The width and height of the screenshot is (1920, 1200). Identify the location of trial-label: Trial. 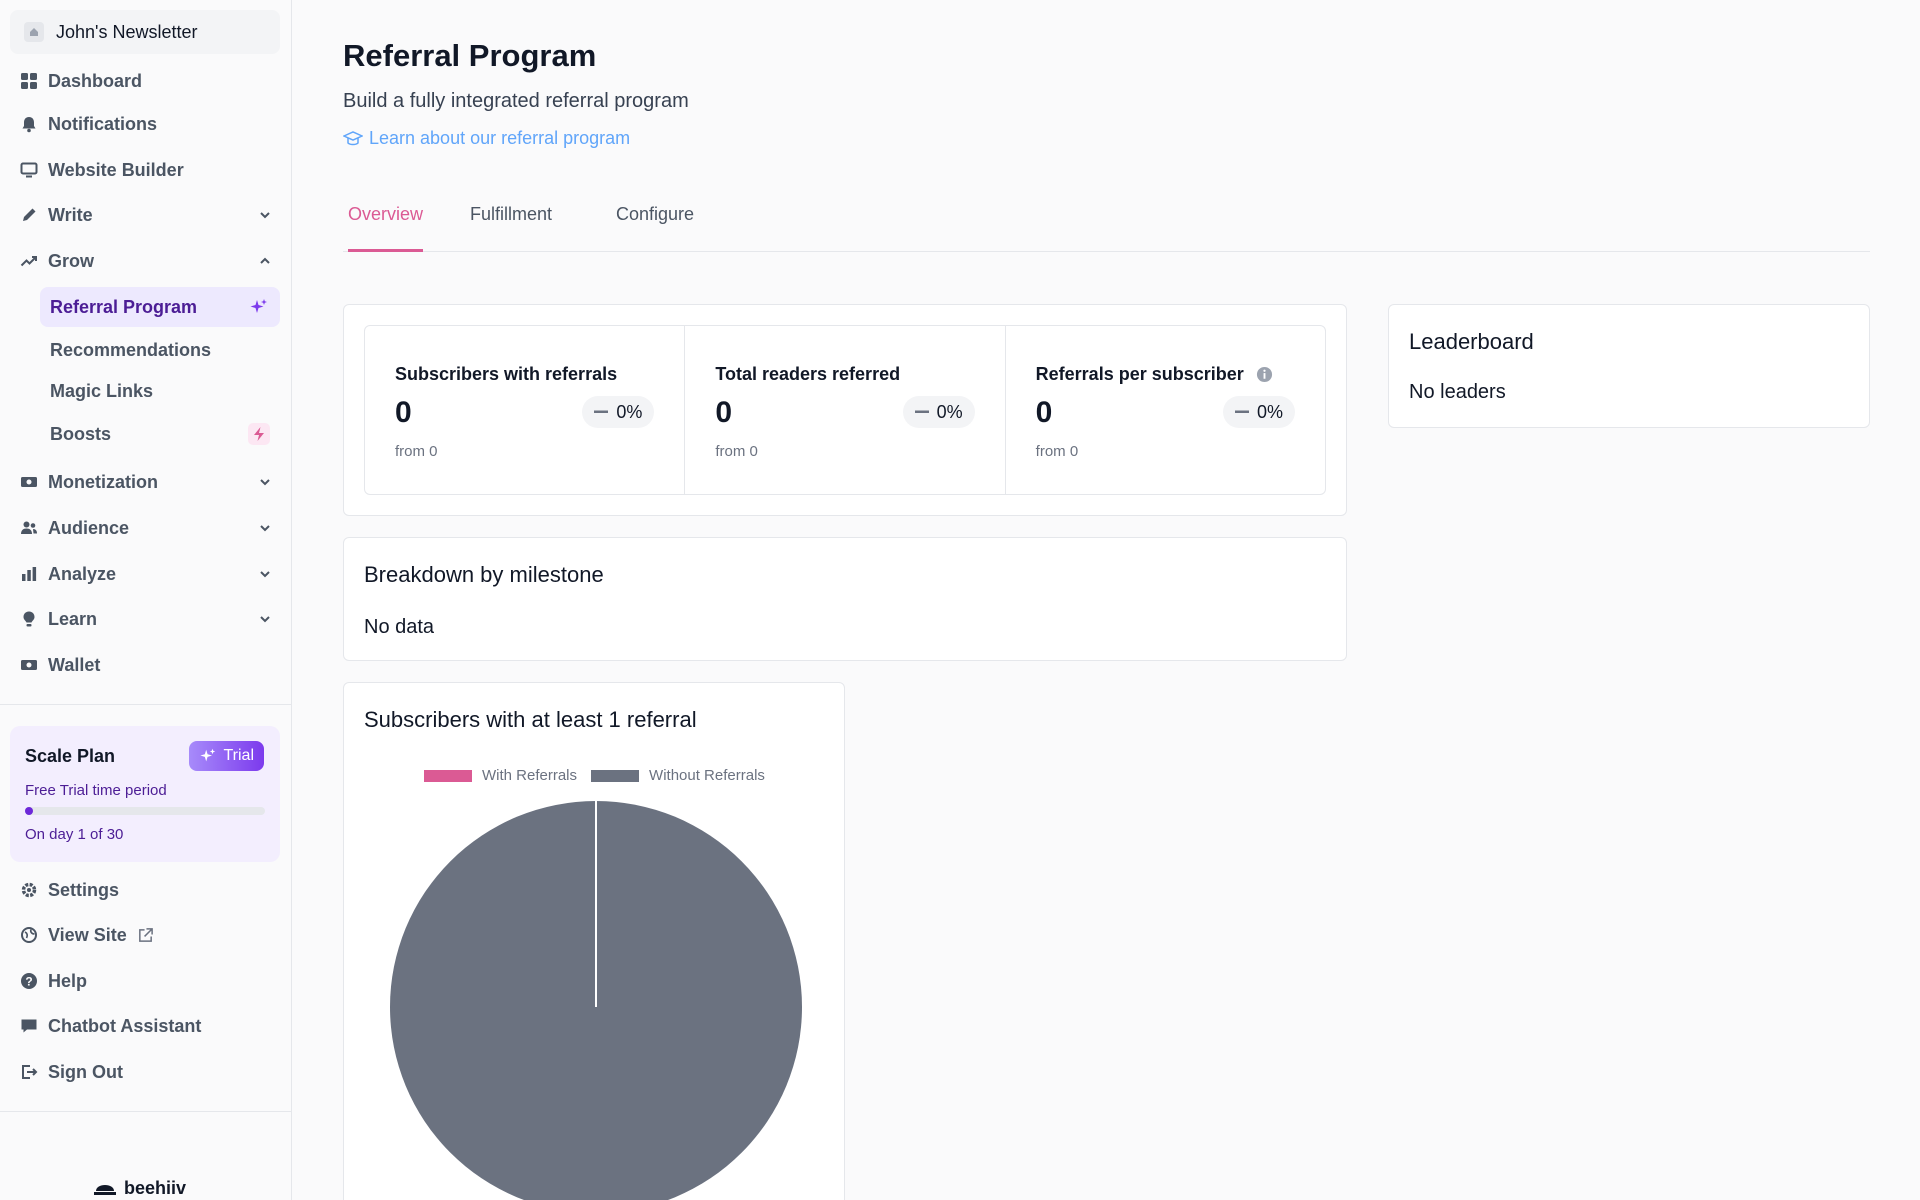
(238, 755).